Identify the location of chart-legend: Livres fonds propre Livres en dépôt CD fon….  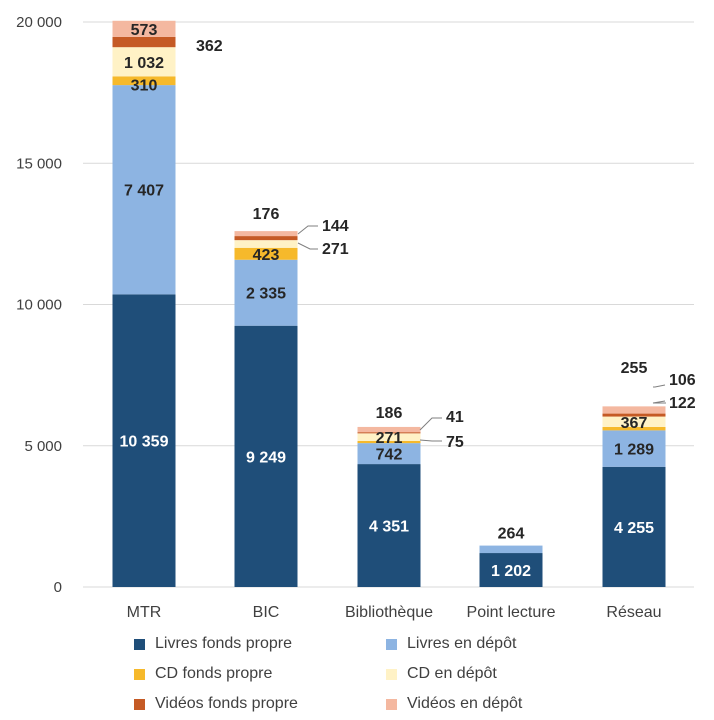
(404, 674).